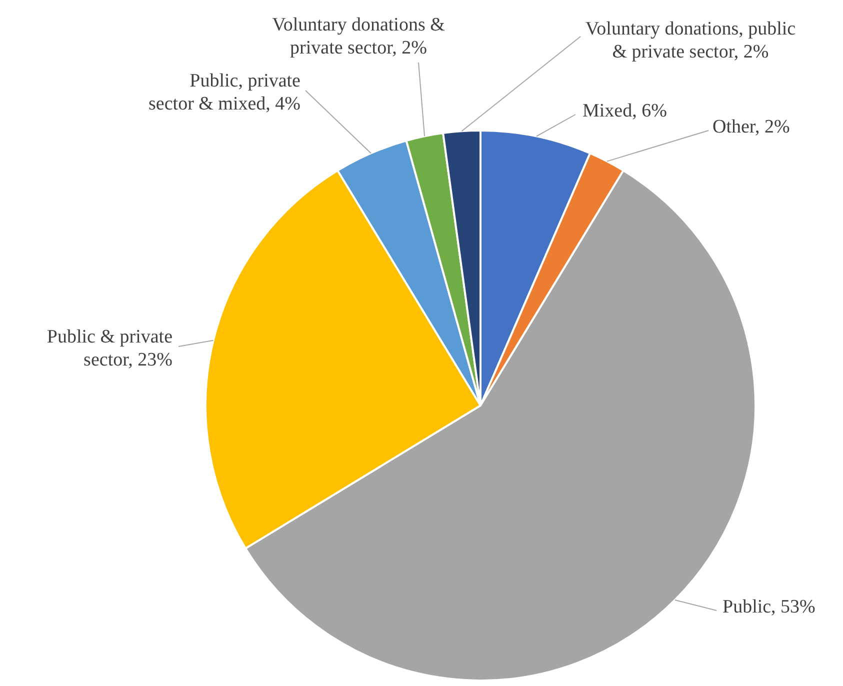 Image resolution: width=843 pixels, height=686 pixels. I want to click on slice-label: Voluntary donations & private sector, 2%, so click(359, 36).